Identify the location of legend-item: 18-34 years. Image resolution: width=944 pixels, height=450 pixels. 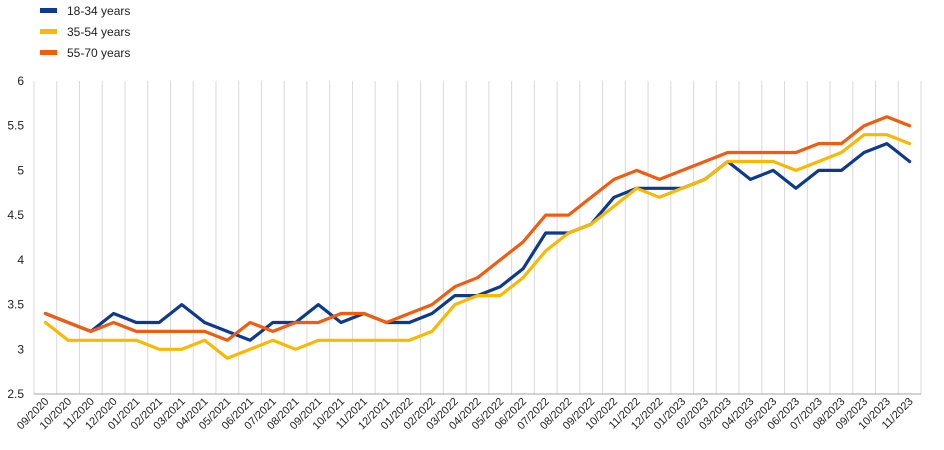
(85, 10).